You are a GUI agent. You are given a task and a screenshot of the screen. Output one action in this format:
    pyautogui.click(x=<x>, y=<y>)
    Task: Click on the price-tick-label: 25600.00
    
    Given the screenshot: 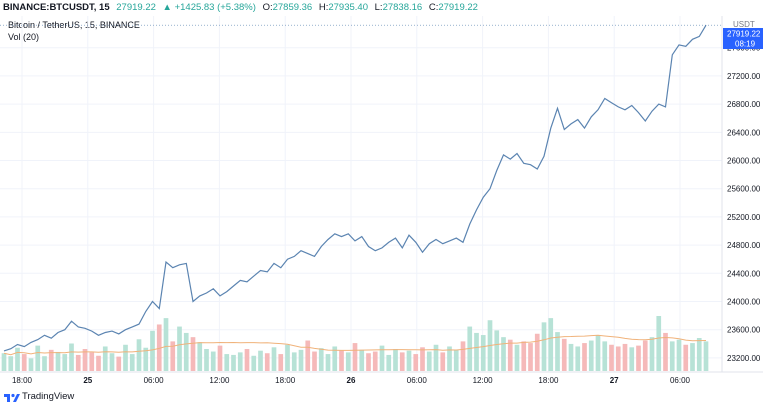 What is the action you would take?
    pyautogui.click(x=744, y=189)
    